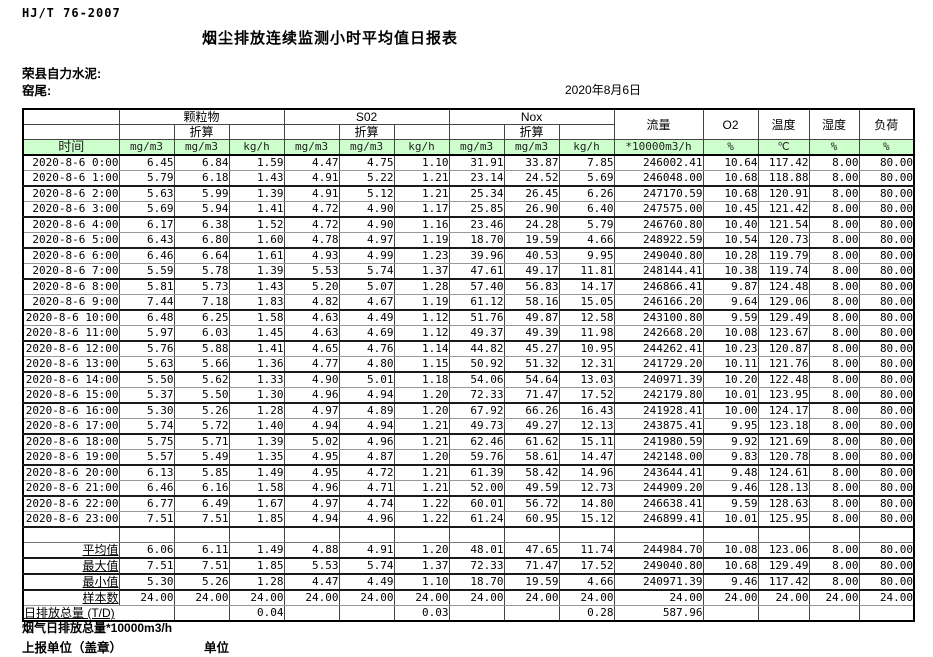  Describe the element at coordinates (71, 488) in the screenshot. I see `time-cell: 2020-8-6 21:00` at that location.